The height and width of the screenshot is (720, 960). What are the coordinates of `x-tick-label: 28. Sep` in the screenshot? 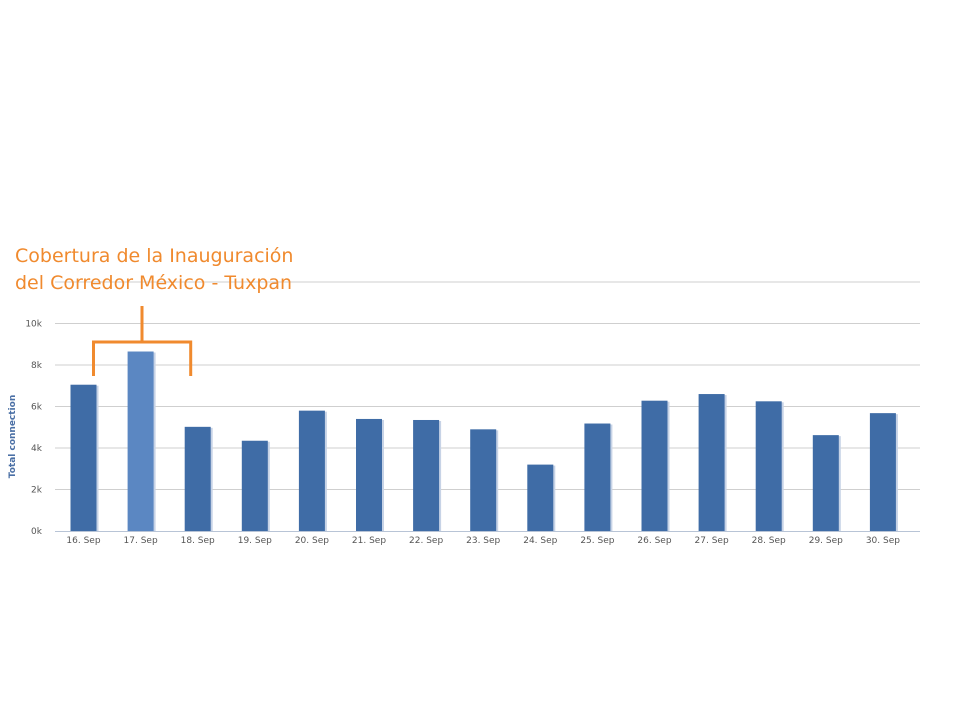 It's located at (769, 541).